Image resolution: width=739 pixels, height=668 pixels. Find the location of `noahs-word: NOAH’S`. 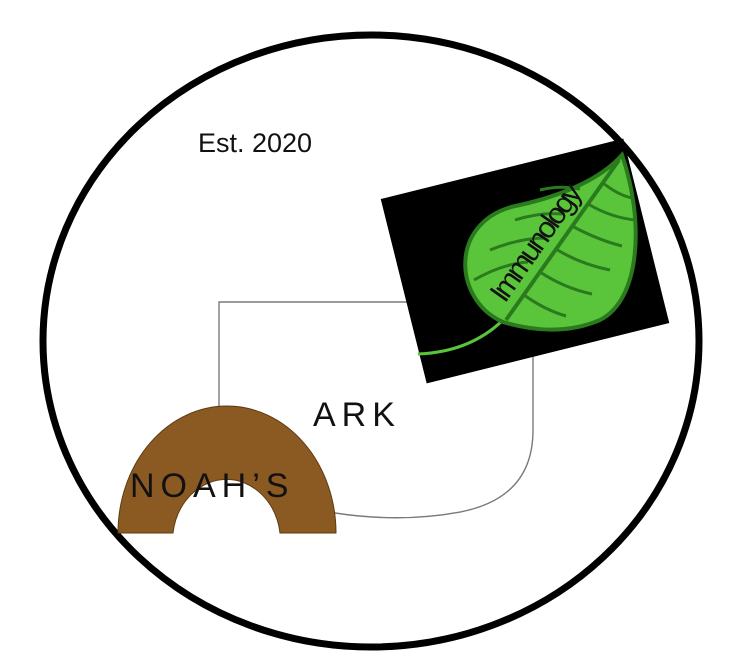

noahs-word: NOAH’S is located at coordinates (212, 486).